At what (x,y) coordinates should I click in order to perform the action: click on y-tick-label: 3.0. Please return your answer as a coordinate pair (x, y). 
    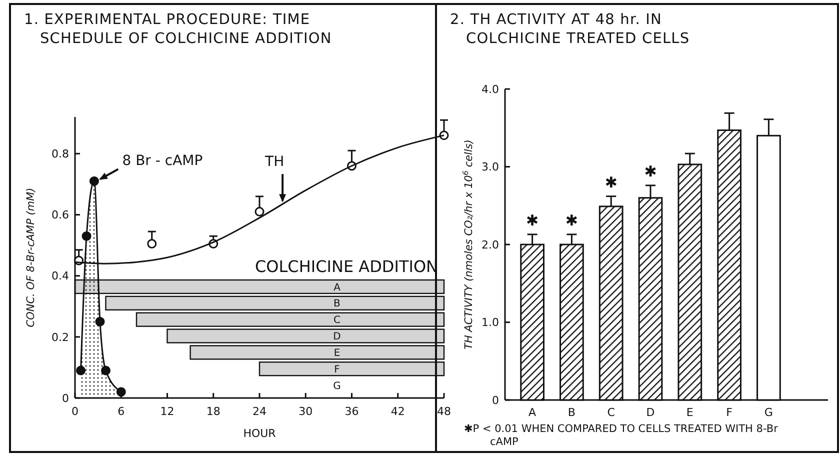
    Looking at the image, I should click on (490, 167).